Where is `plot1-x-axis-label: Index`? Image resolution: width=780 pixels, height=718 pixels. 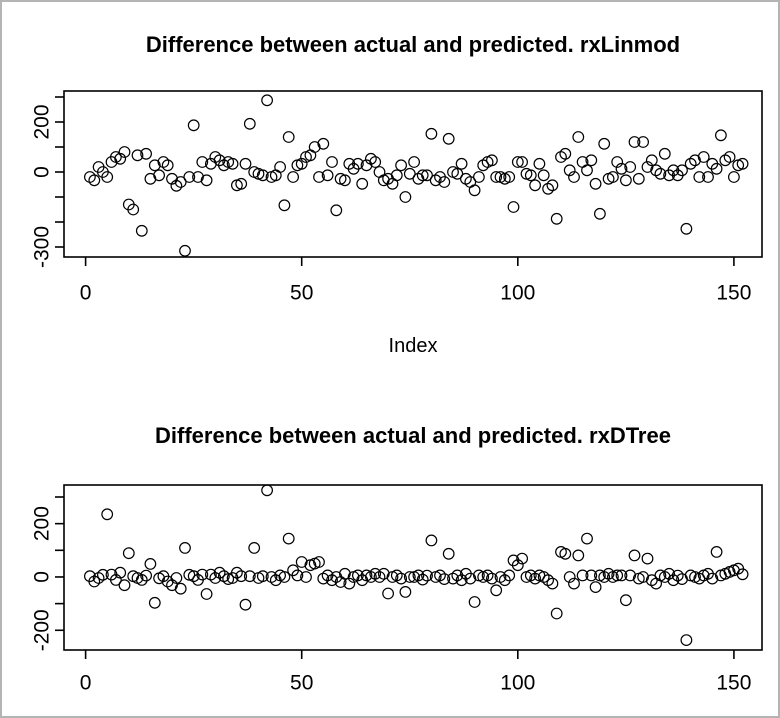 plot1-x-axis-label: Index is located at coordinates (413, 346).